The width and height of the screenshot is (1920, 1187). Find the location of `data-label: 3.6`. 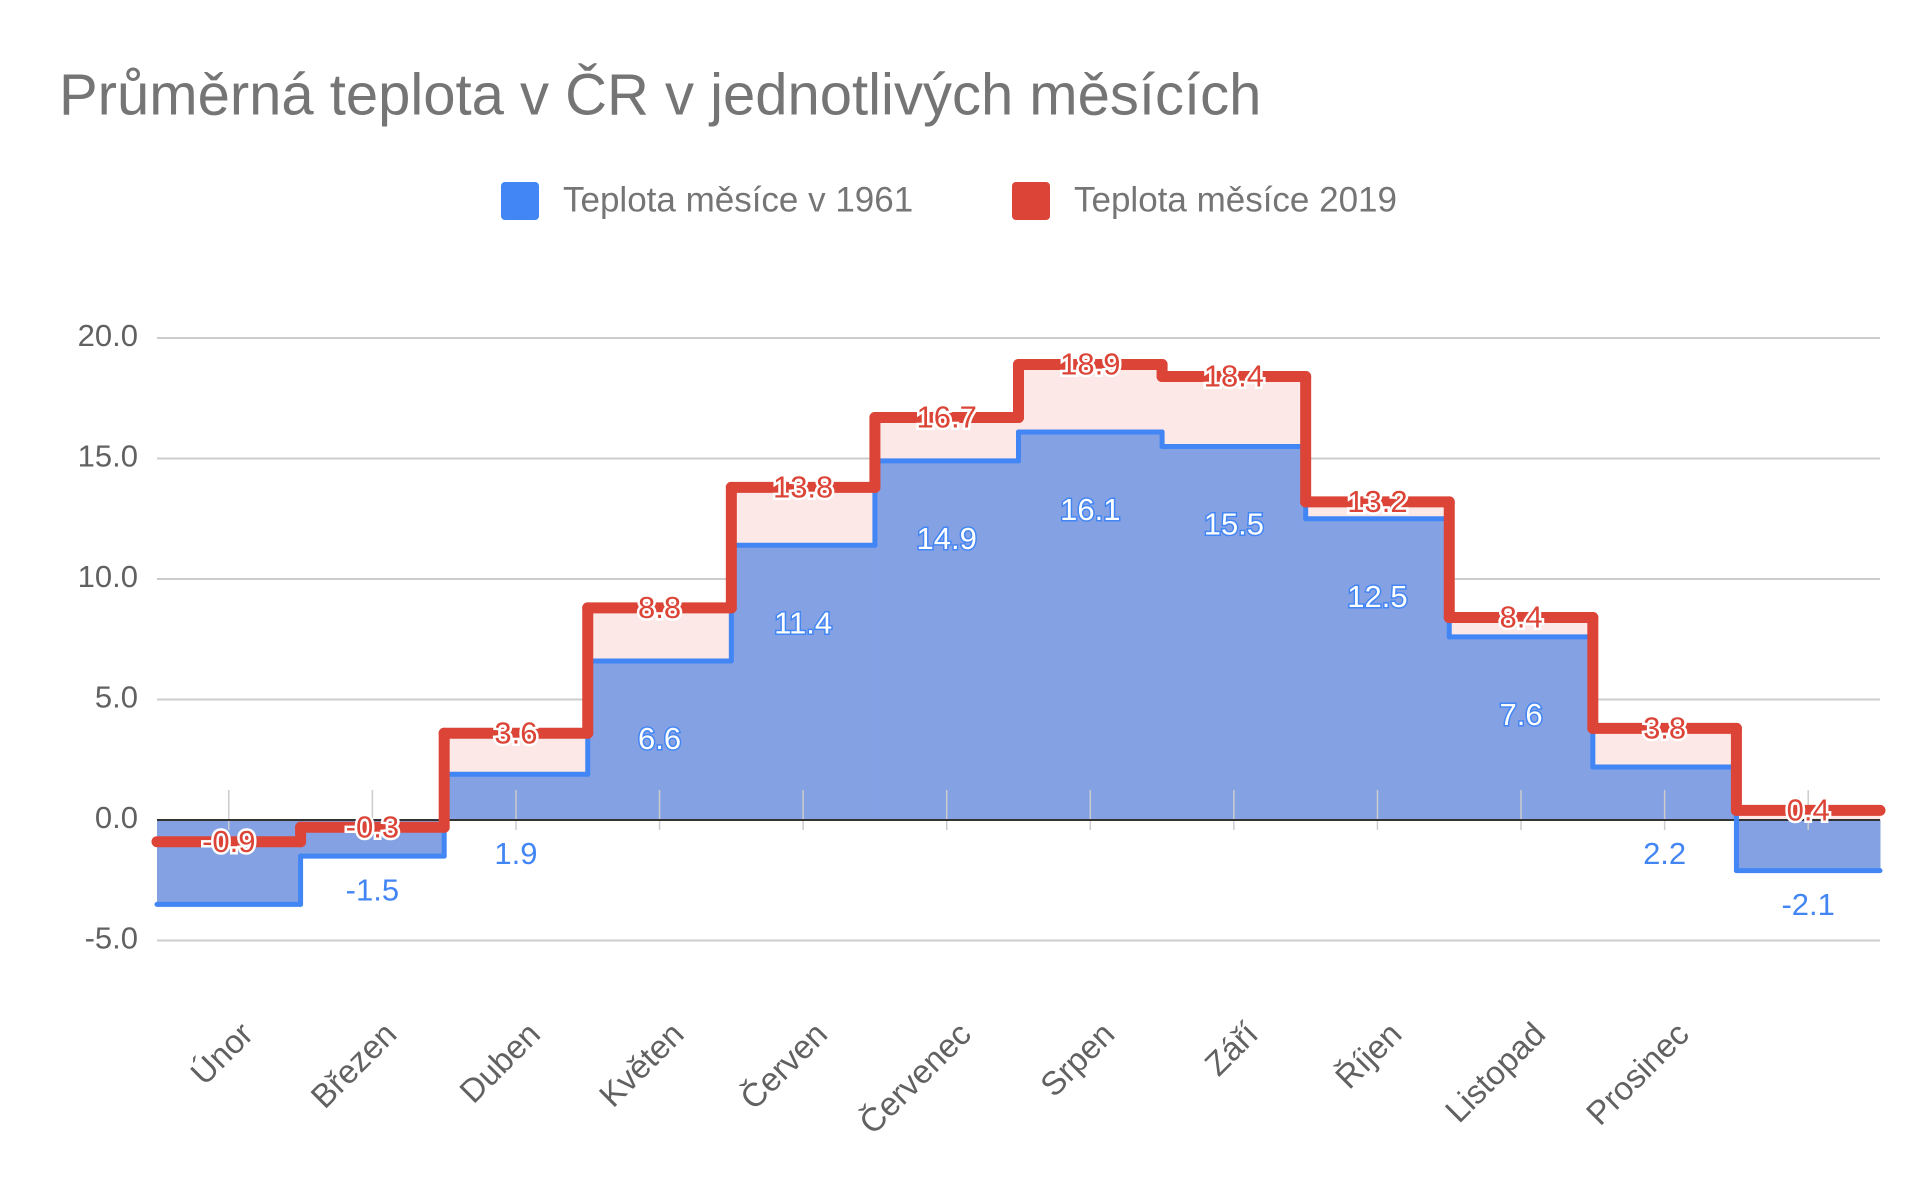

data-label: 3.6 is located at coordinates (515, 732).